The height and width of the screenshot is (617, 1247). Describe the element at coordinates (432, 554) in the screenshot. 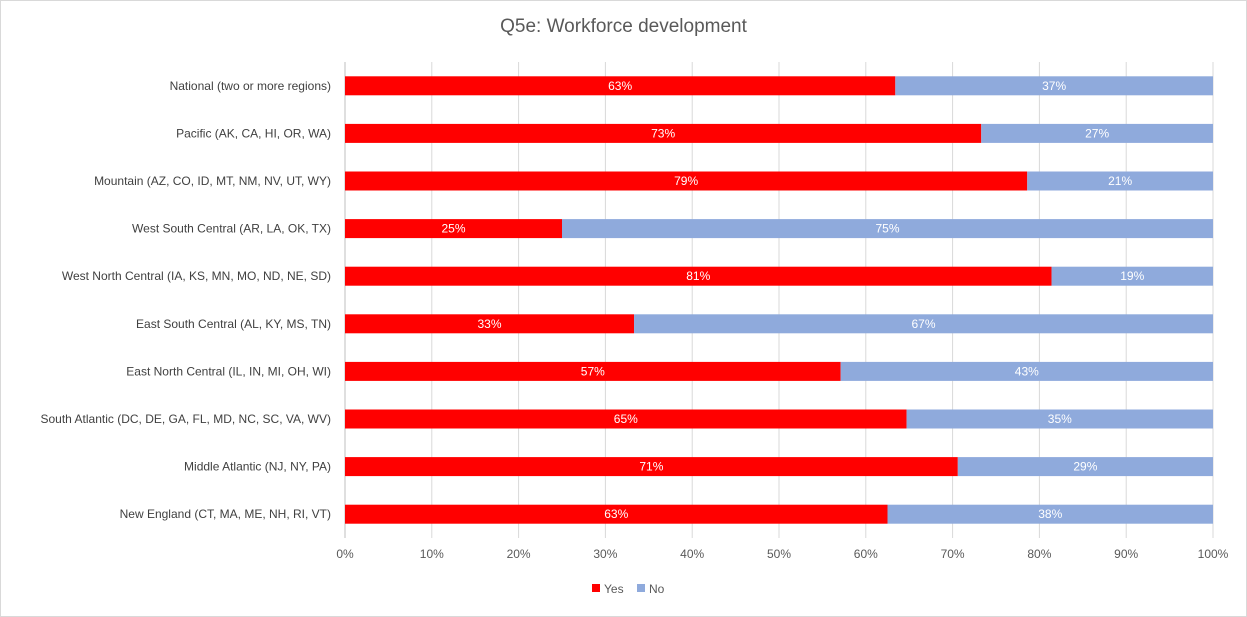

I see `x-tick-label: 10%` at that location.